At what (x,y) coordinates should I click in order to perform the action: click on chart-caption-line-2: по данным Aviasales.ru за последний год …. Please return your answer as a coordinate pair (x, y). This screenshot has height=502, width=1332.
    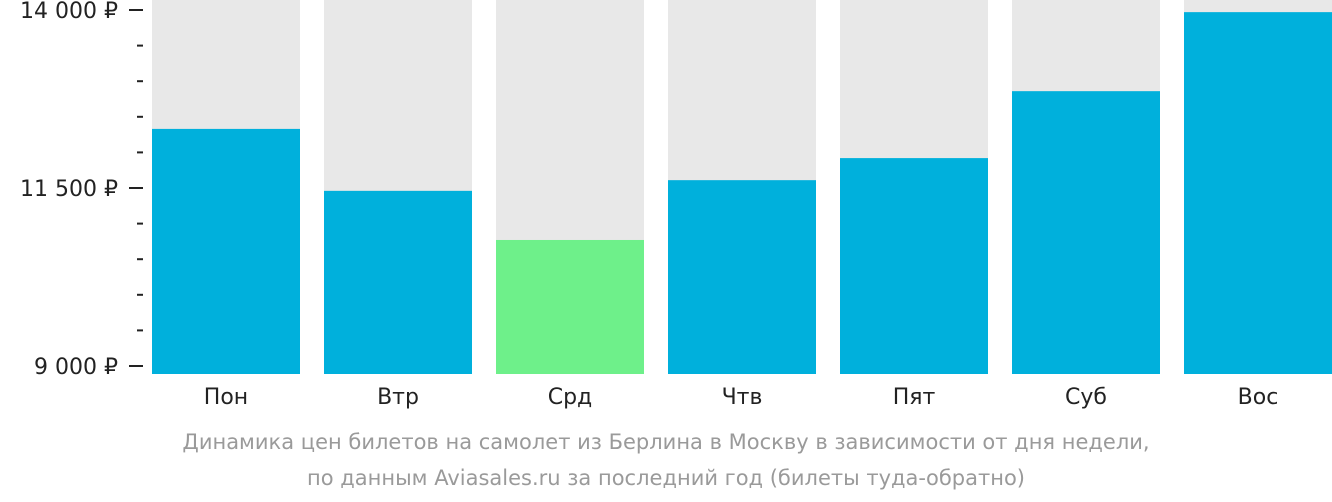
    Looking at the image, I should click on (666, 478).